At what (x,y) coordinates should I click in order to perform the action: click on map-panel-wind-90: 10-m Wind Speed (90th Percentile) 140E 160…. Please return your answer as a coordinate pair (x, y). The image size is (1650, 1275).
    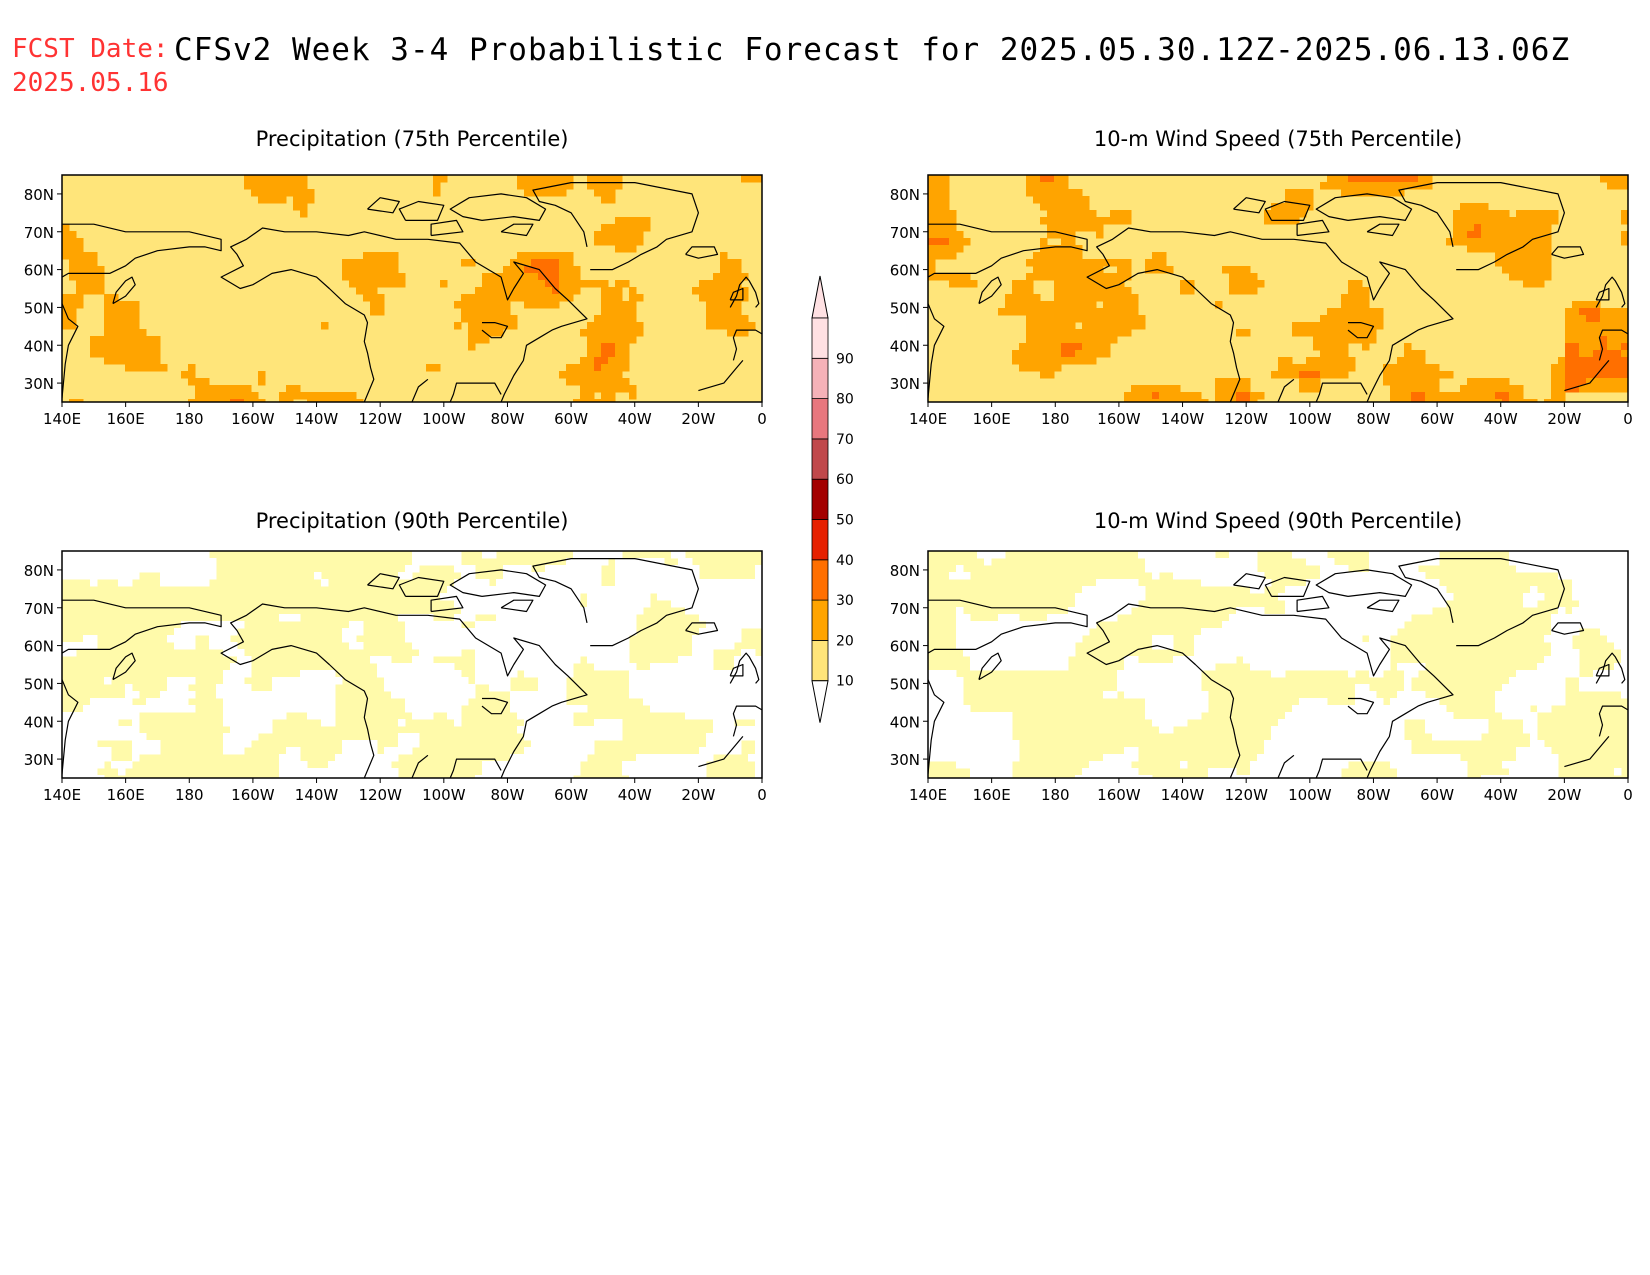
    Looking at the image, I should click on (1261, 656).